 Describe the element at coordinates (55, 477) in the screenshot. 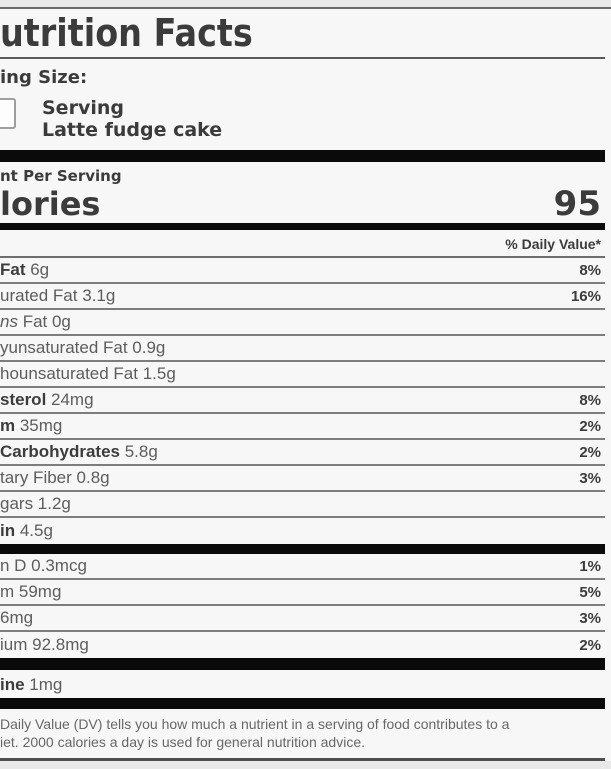

I see `nutrient-amount: tary Fiber 0.8g` at that location.